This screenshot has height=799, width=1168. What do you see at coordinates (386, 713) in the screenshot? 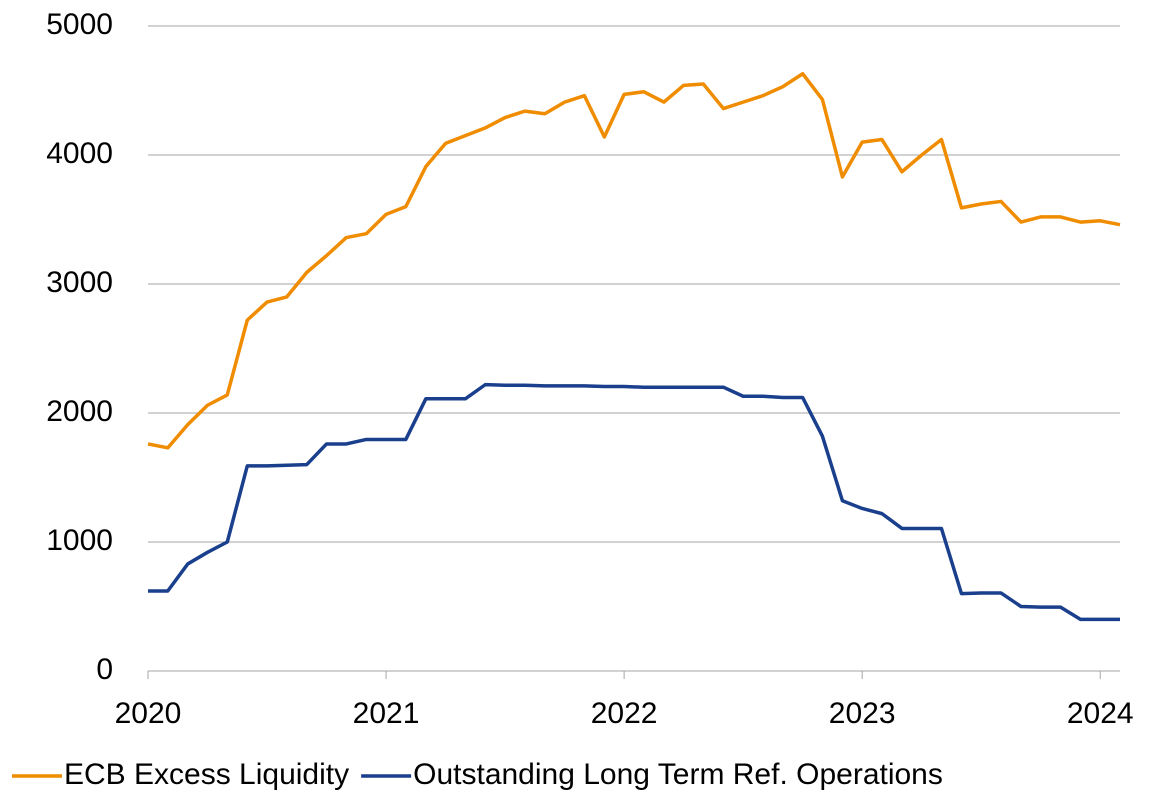
I see `x-tick-label: 2021` at bounding box center [386, 713].